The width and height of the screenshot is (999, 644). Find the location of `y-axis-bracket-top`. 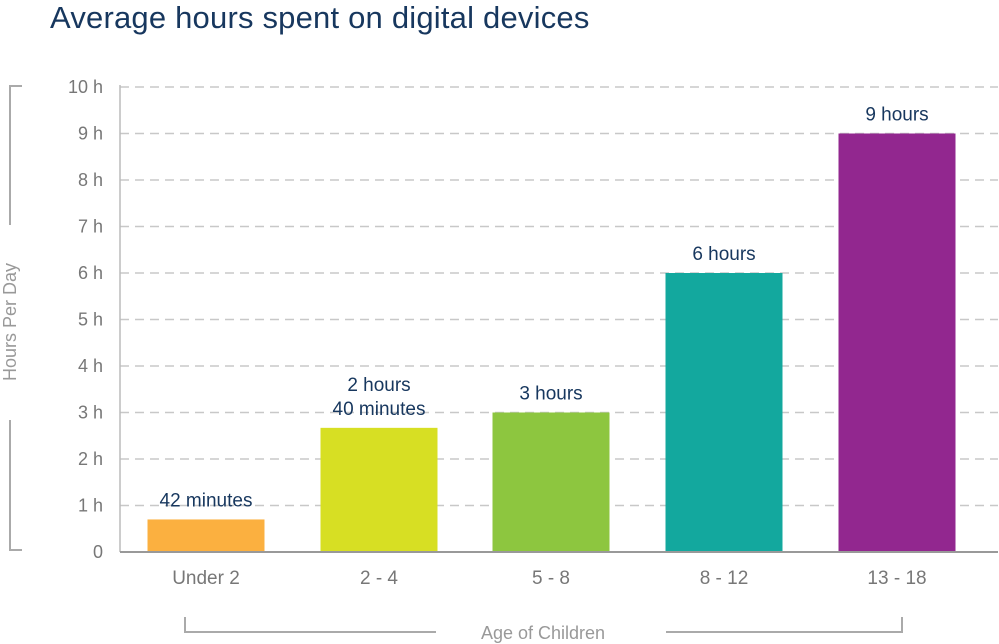

y-axis-bracket-top is located at coordinates (15, 155).